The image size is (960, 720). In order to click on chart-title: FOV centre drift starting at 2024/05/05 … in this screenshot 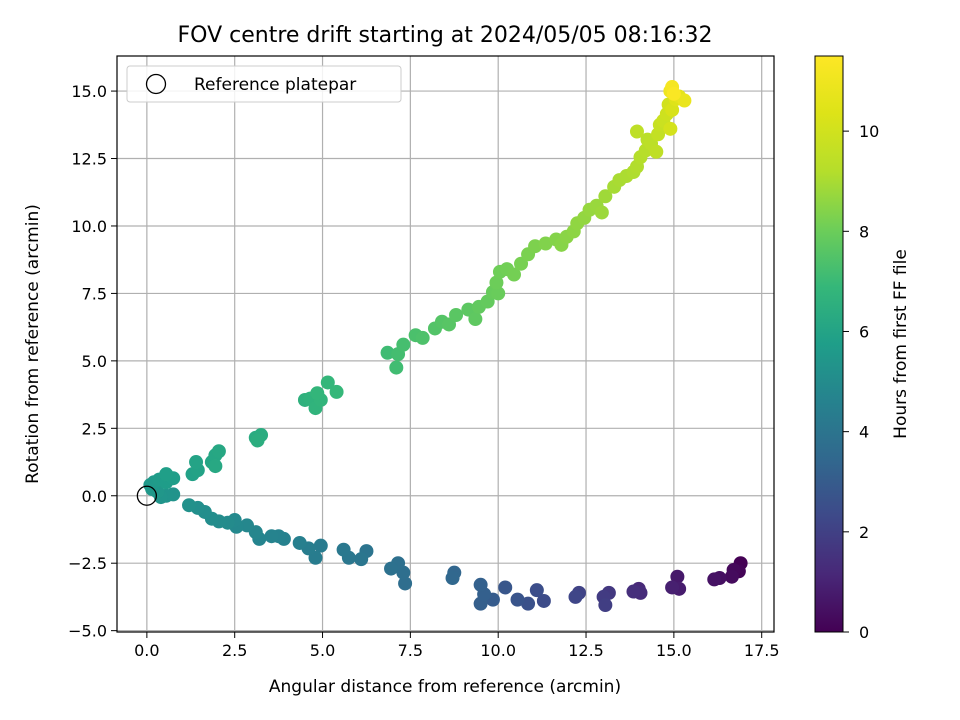, I will do `click(445, 35)`.